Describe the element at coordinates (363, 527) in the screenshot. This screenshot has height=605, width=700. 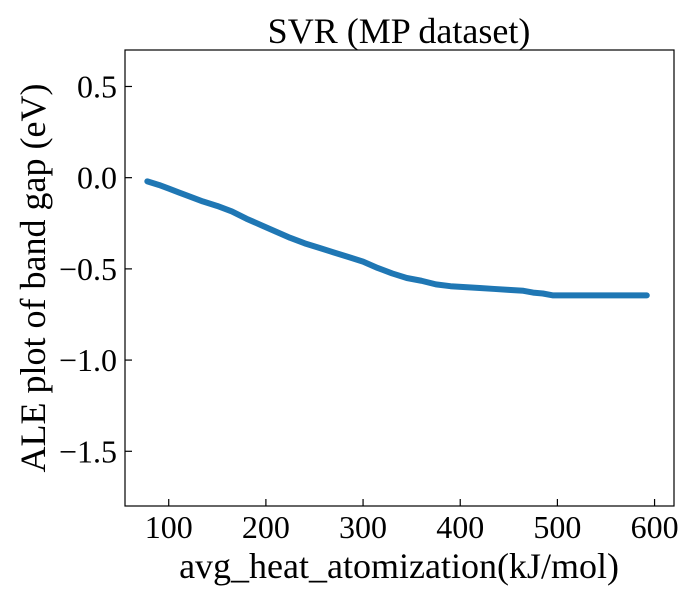
I see `x-tick-label: 300` at that location.